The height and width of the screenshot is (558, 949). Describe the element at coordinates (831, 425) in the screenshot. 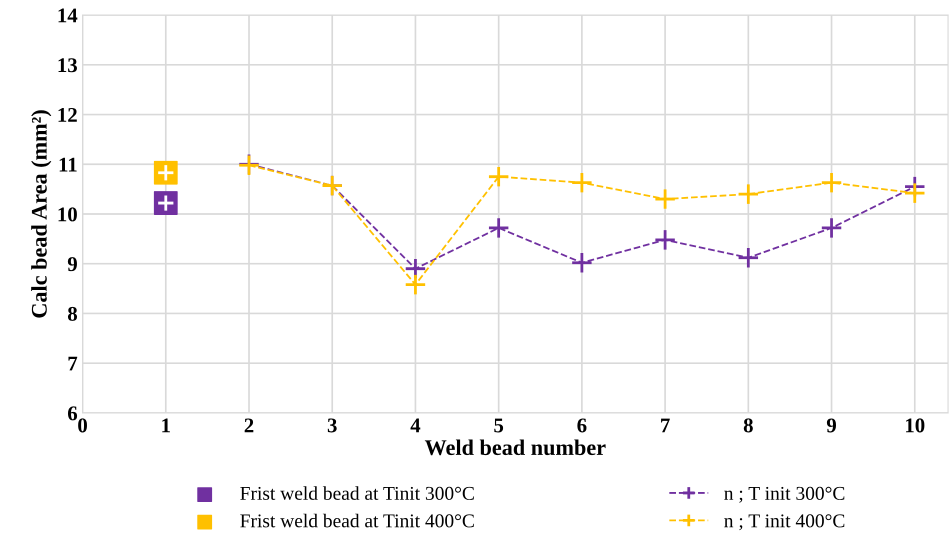

I see `x-tick-label: 9` at that location.